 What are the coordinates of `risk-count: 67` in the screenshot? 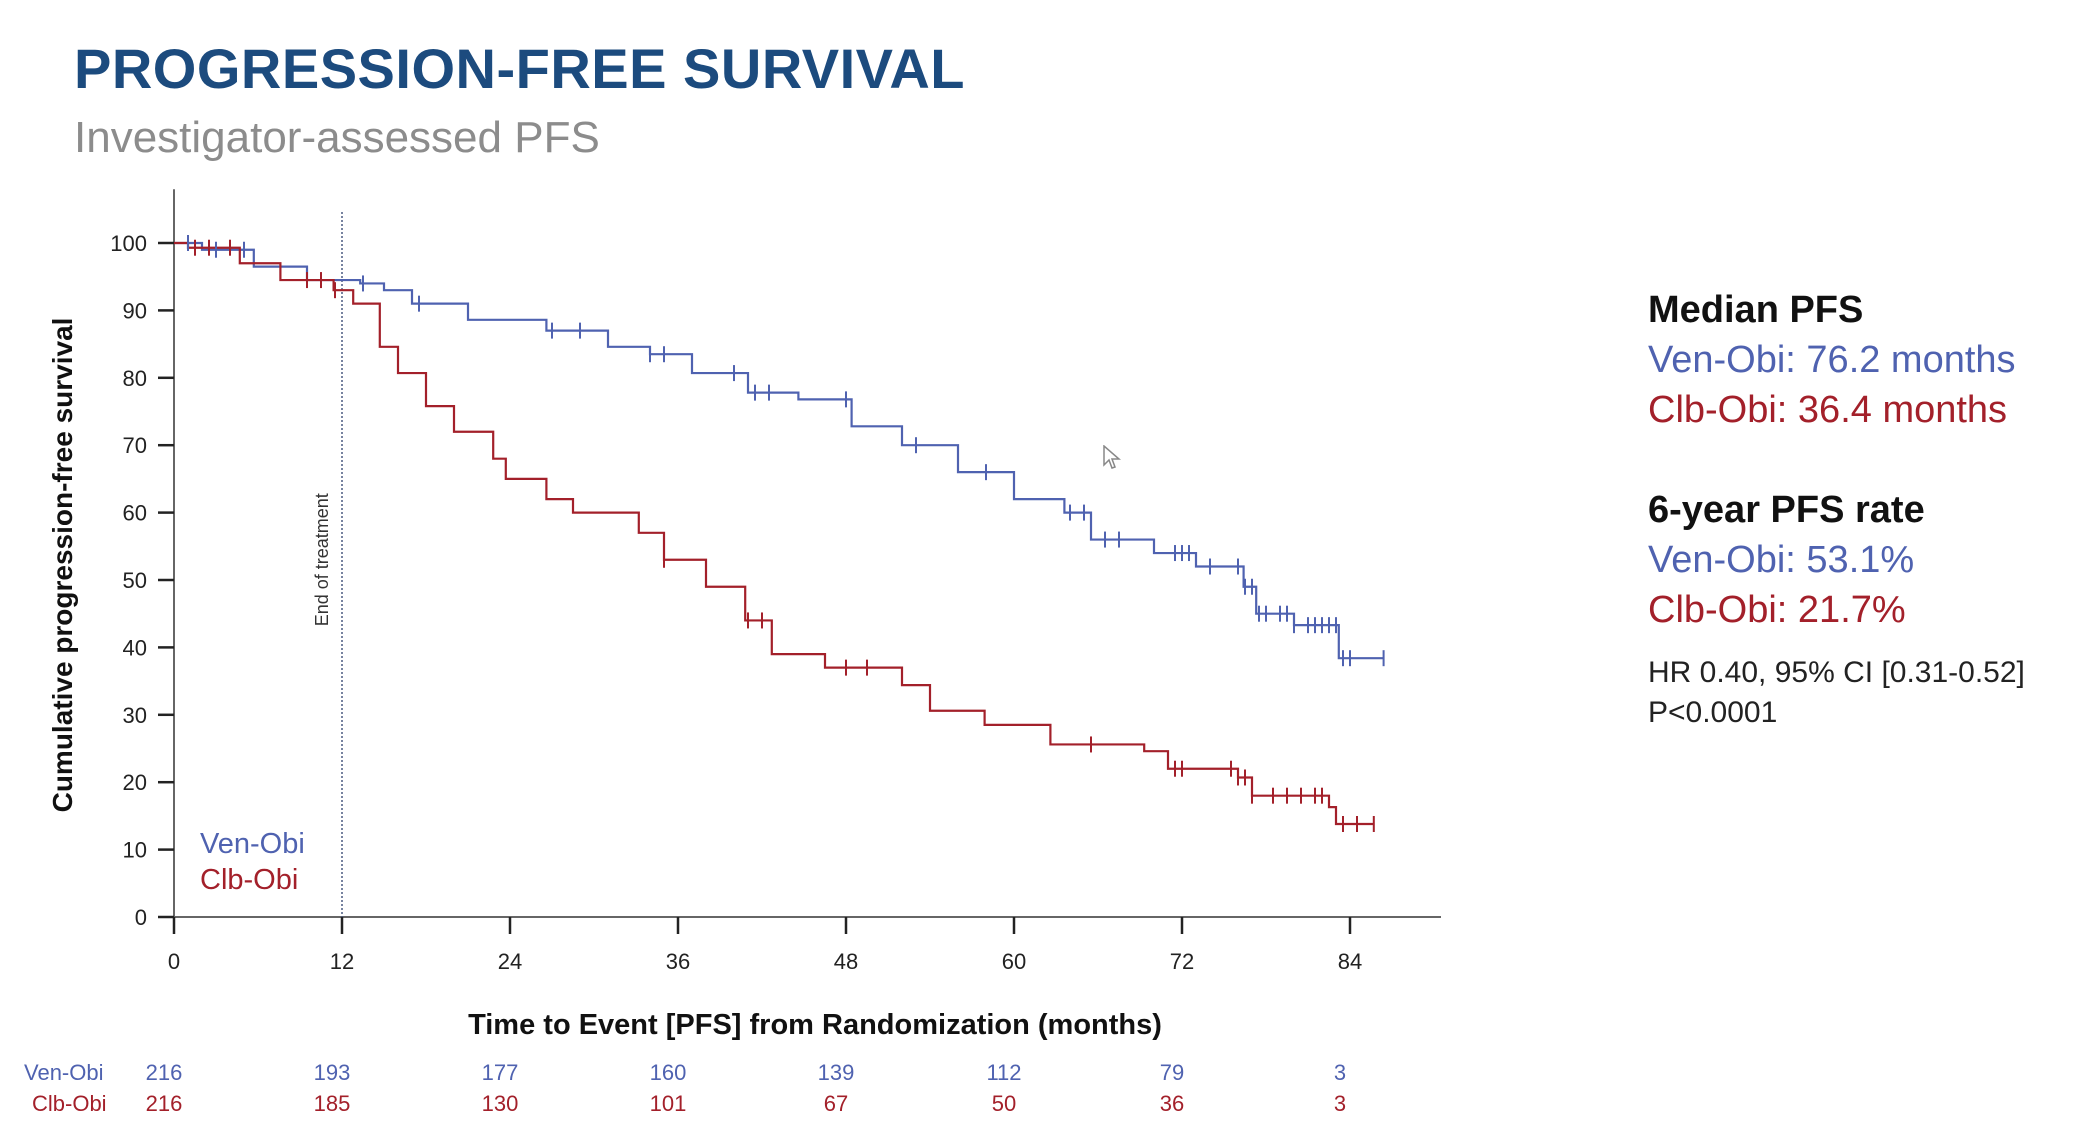 It's located at (836, 1103).